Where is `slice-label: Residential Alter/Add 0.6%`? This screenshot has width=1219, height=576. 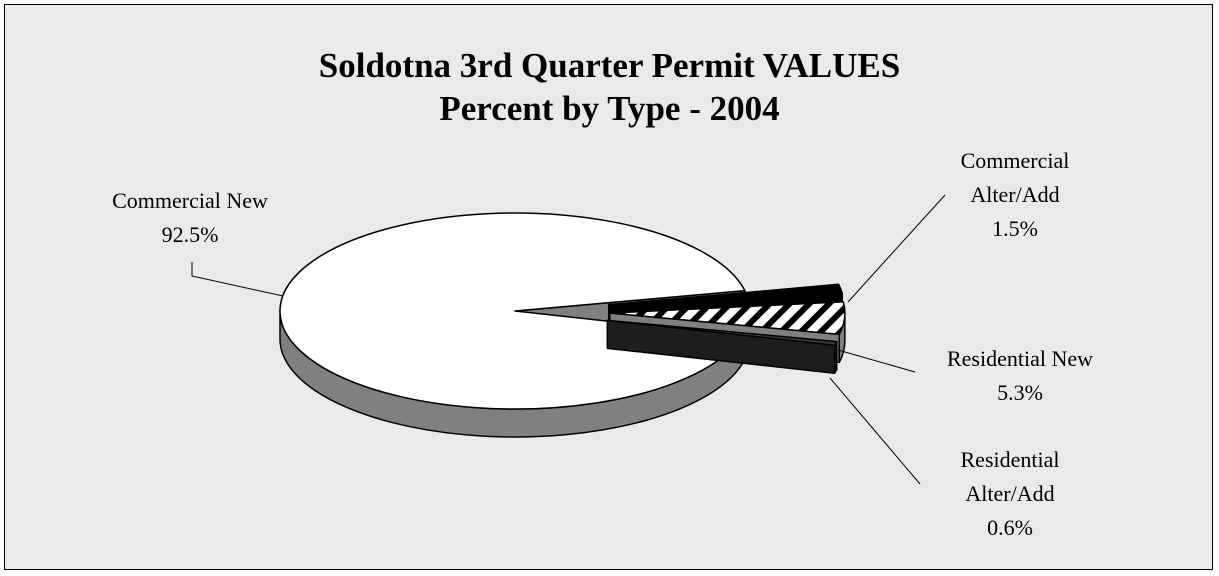 slice-label: Residential Alter/Add 0.6% is located at coordinates (1010, 494).